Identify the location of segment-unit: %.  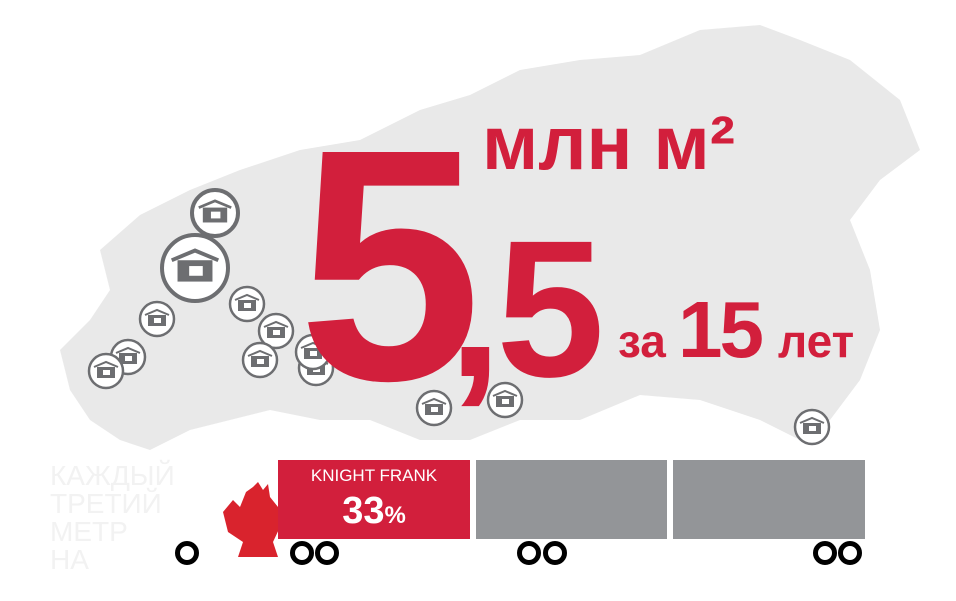
(395, 515).